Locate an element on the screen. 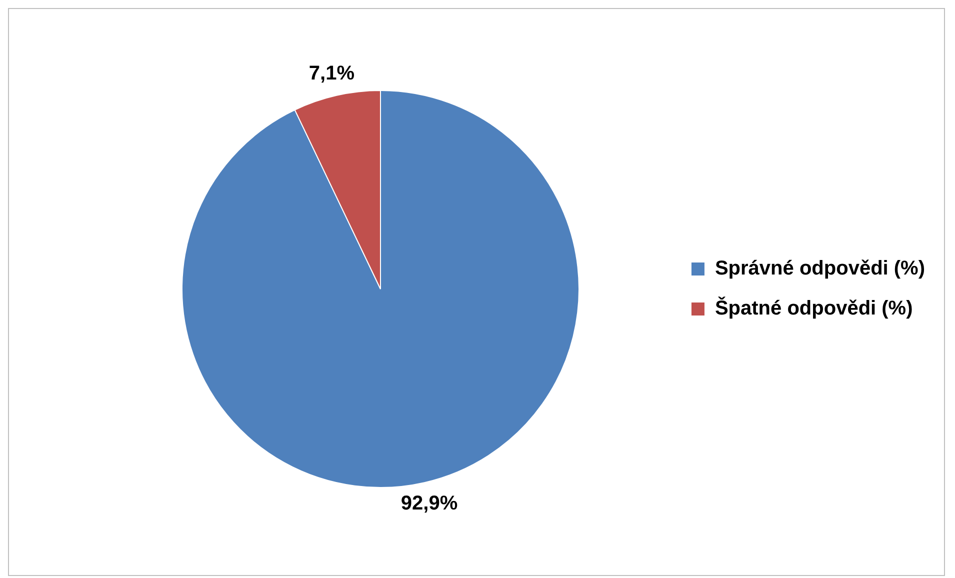 This screenshot has width=955, height=578. legend-label: Správné odpovědi (%) is located at coordinates (819, 269).